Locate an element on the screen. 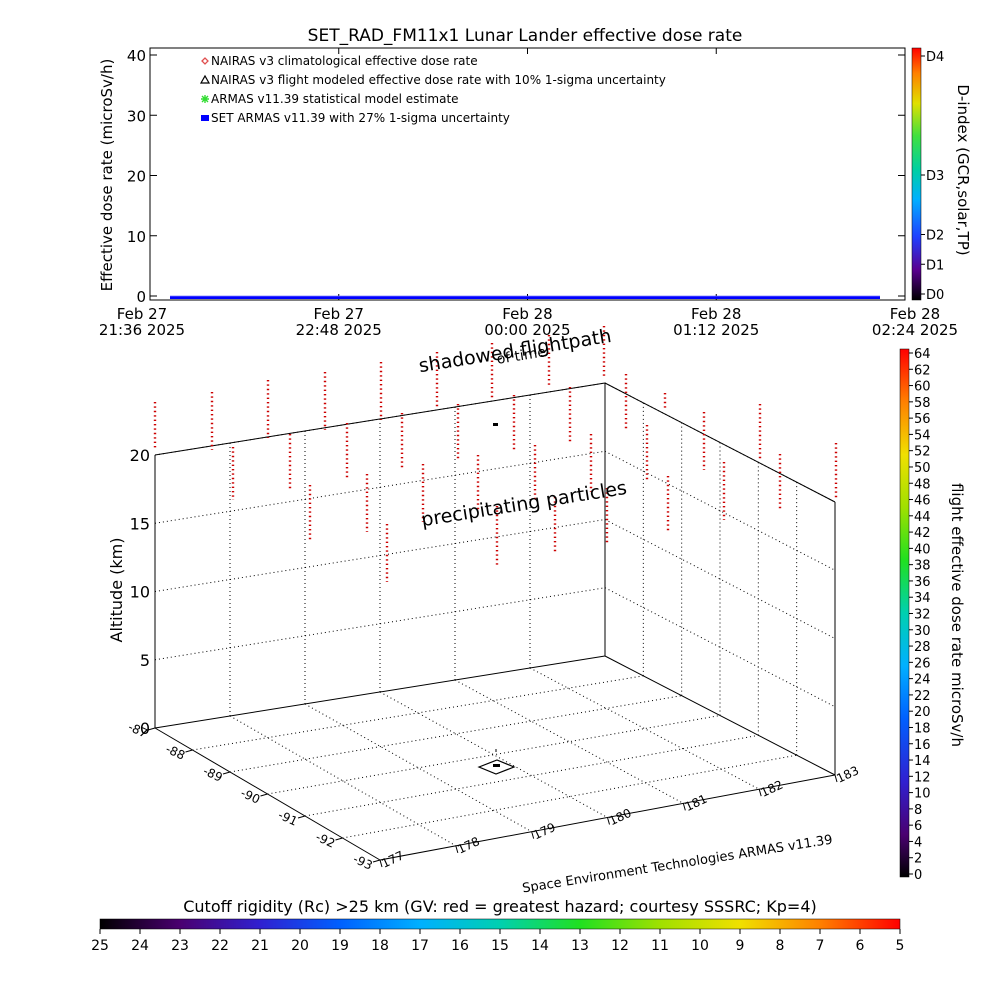 The height and width of the screenshot is (1000, 1000). dose-tick-label: 62 is located at coordinates (922, 370).